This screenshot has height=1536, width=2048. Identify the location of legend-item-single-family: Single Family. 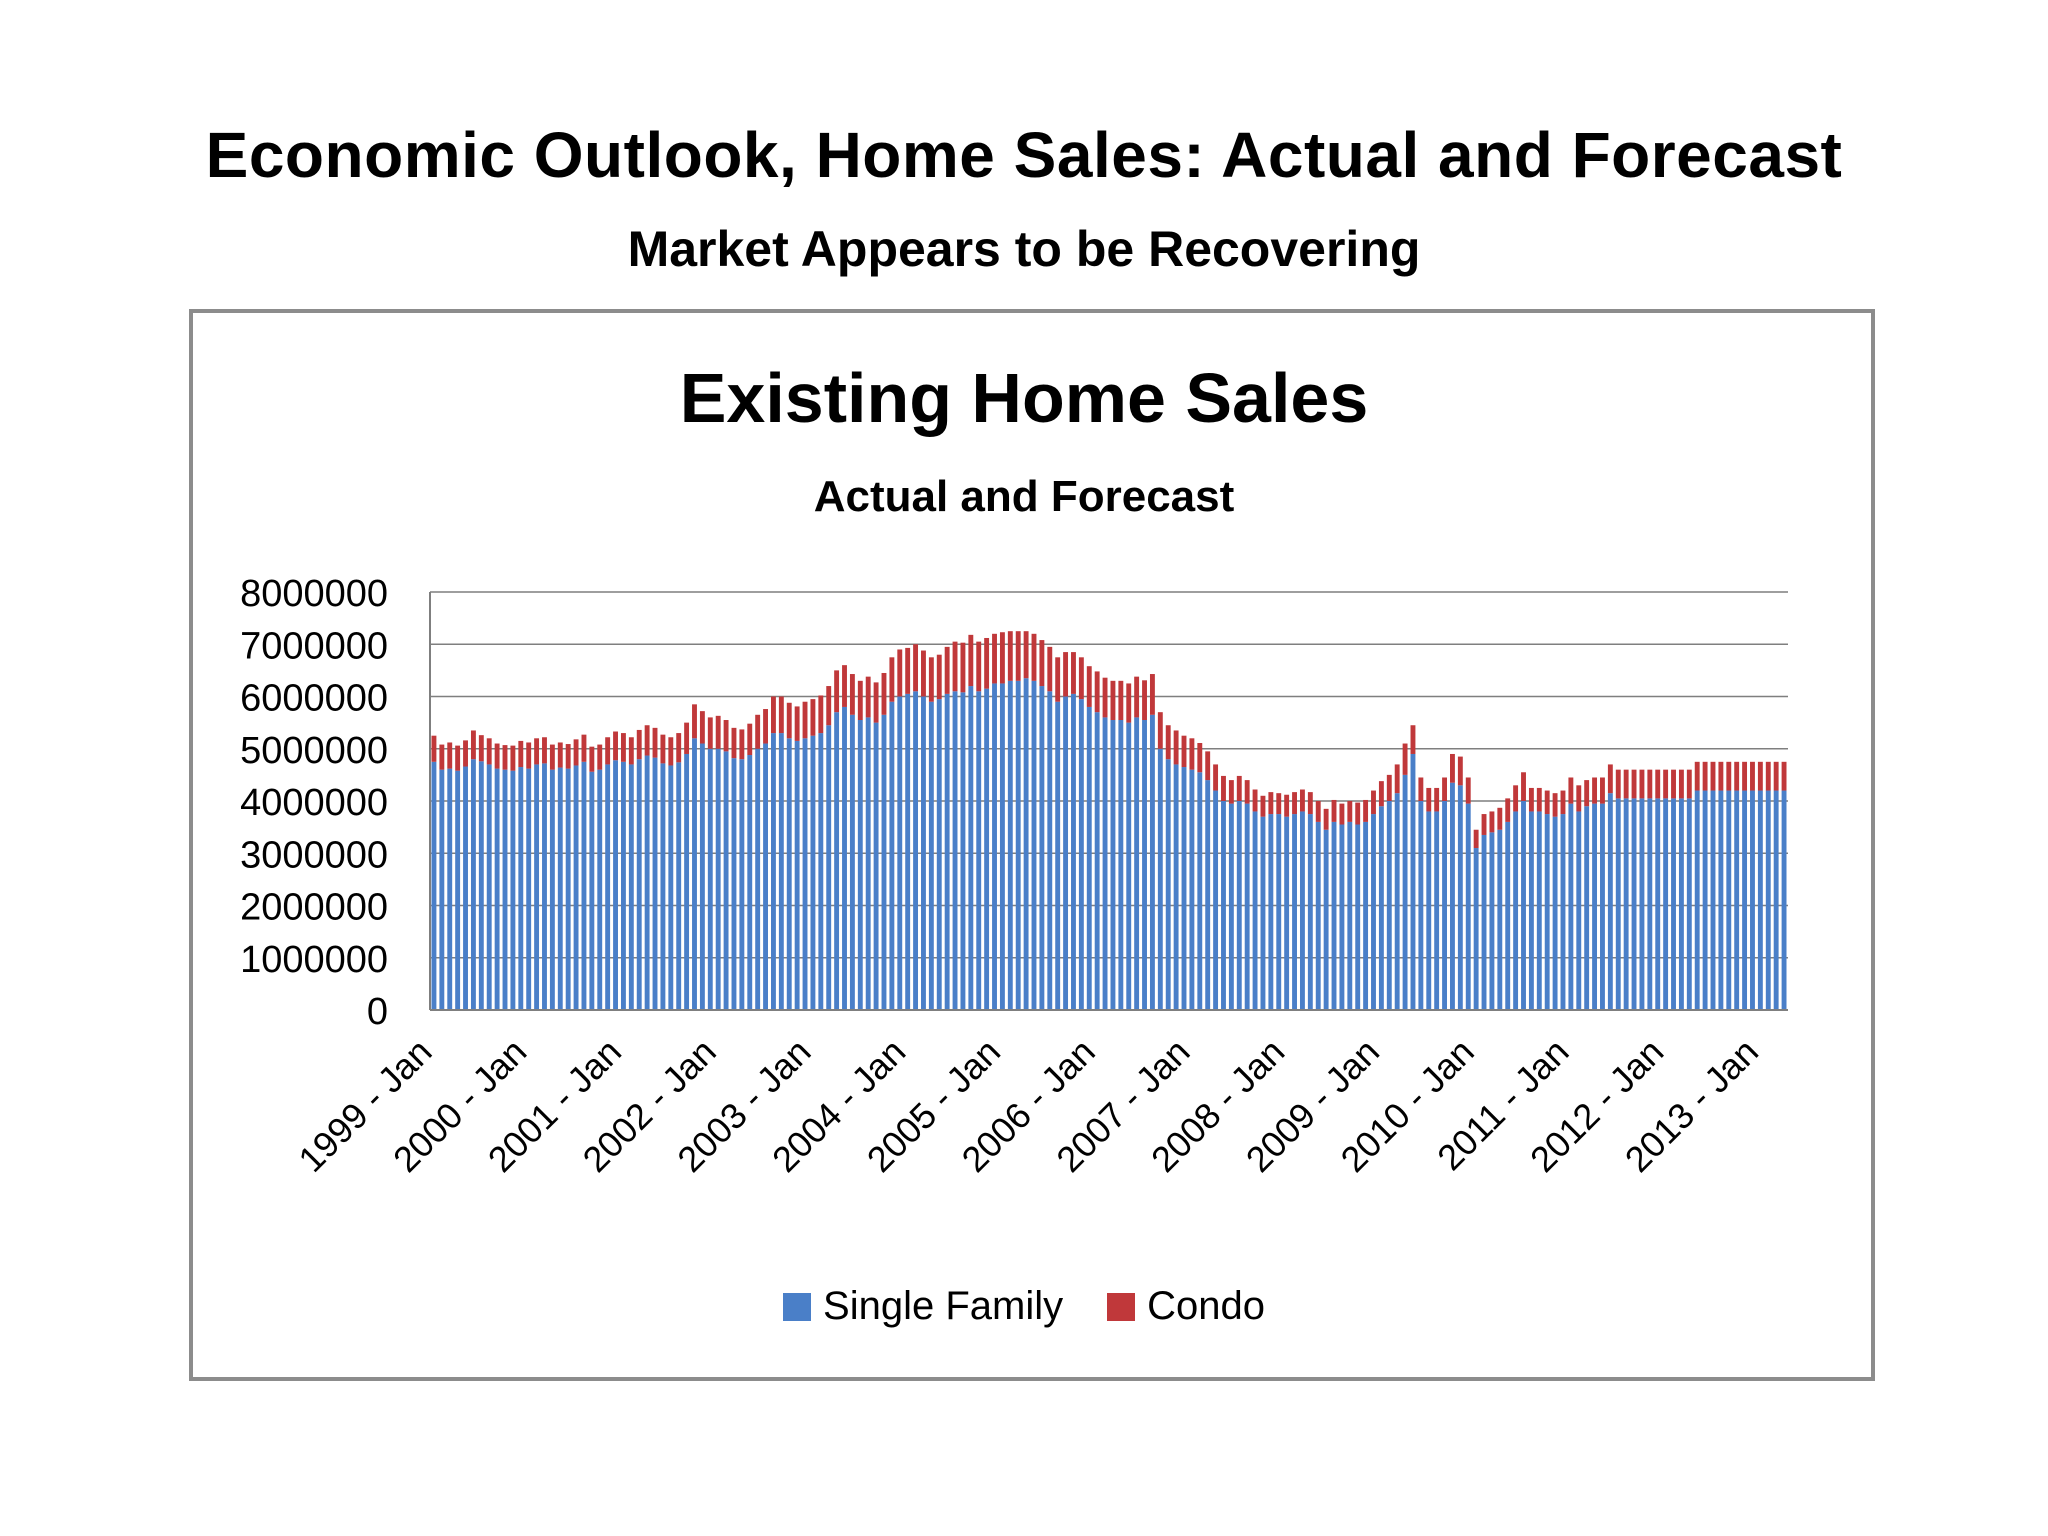
(923, 1306).